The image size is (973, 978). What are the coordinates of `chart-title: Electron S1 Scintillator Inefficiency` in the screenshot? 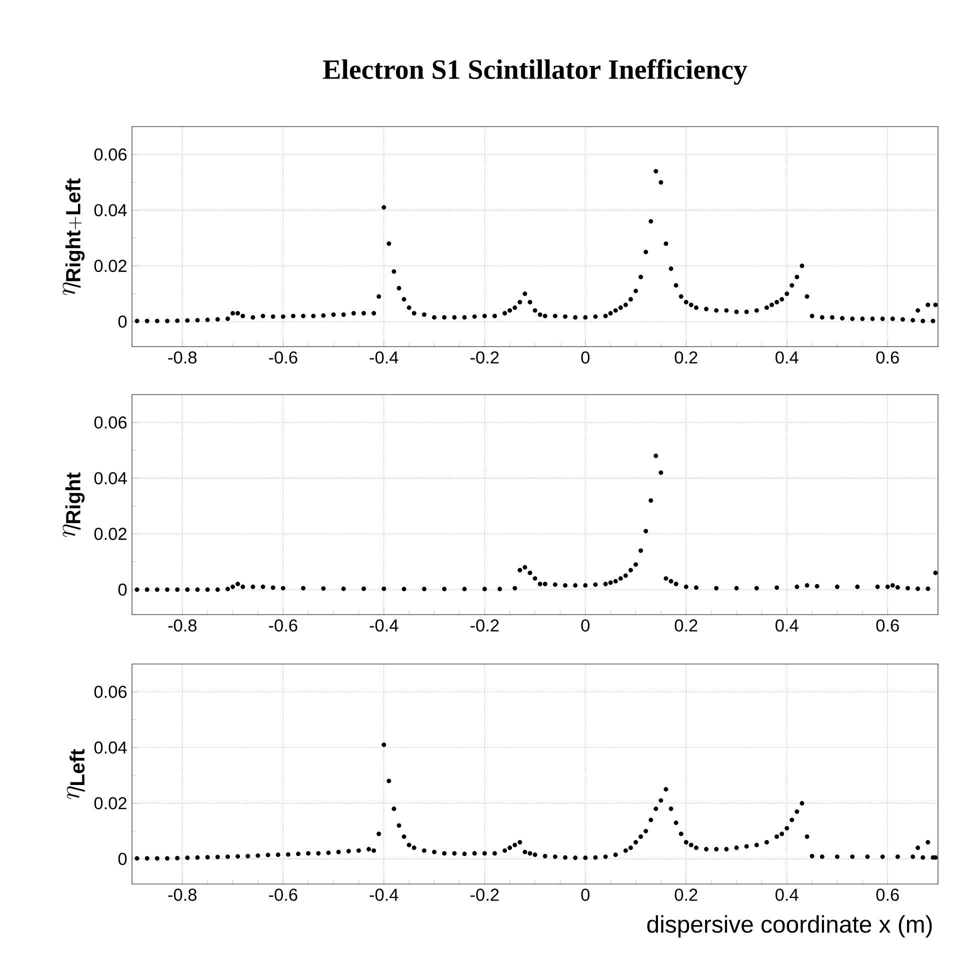 It's located at (535, 72).